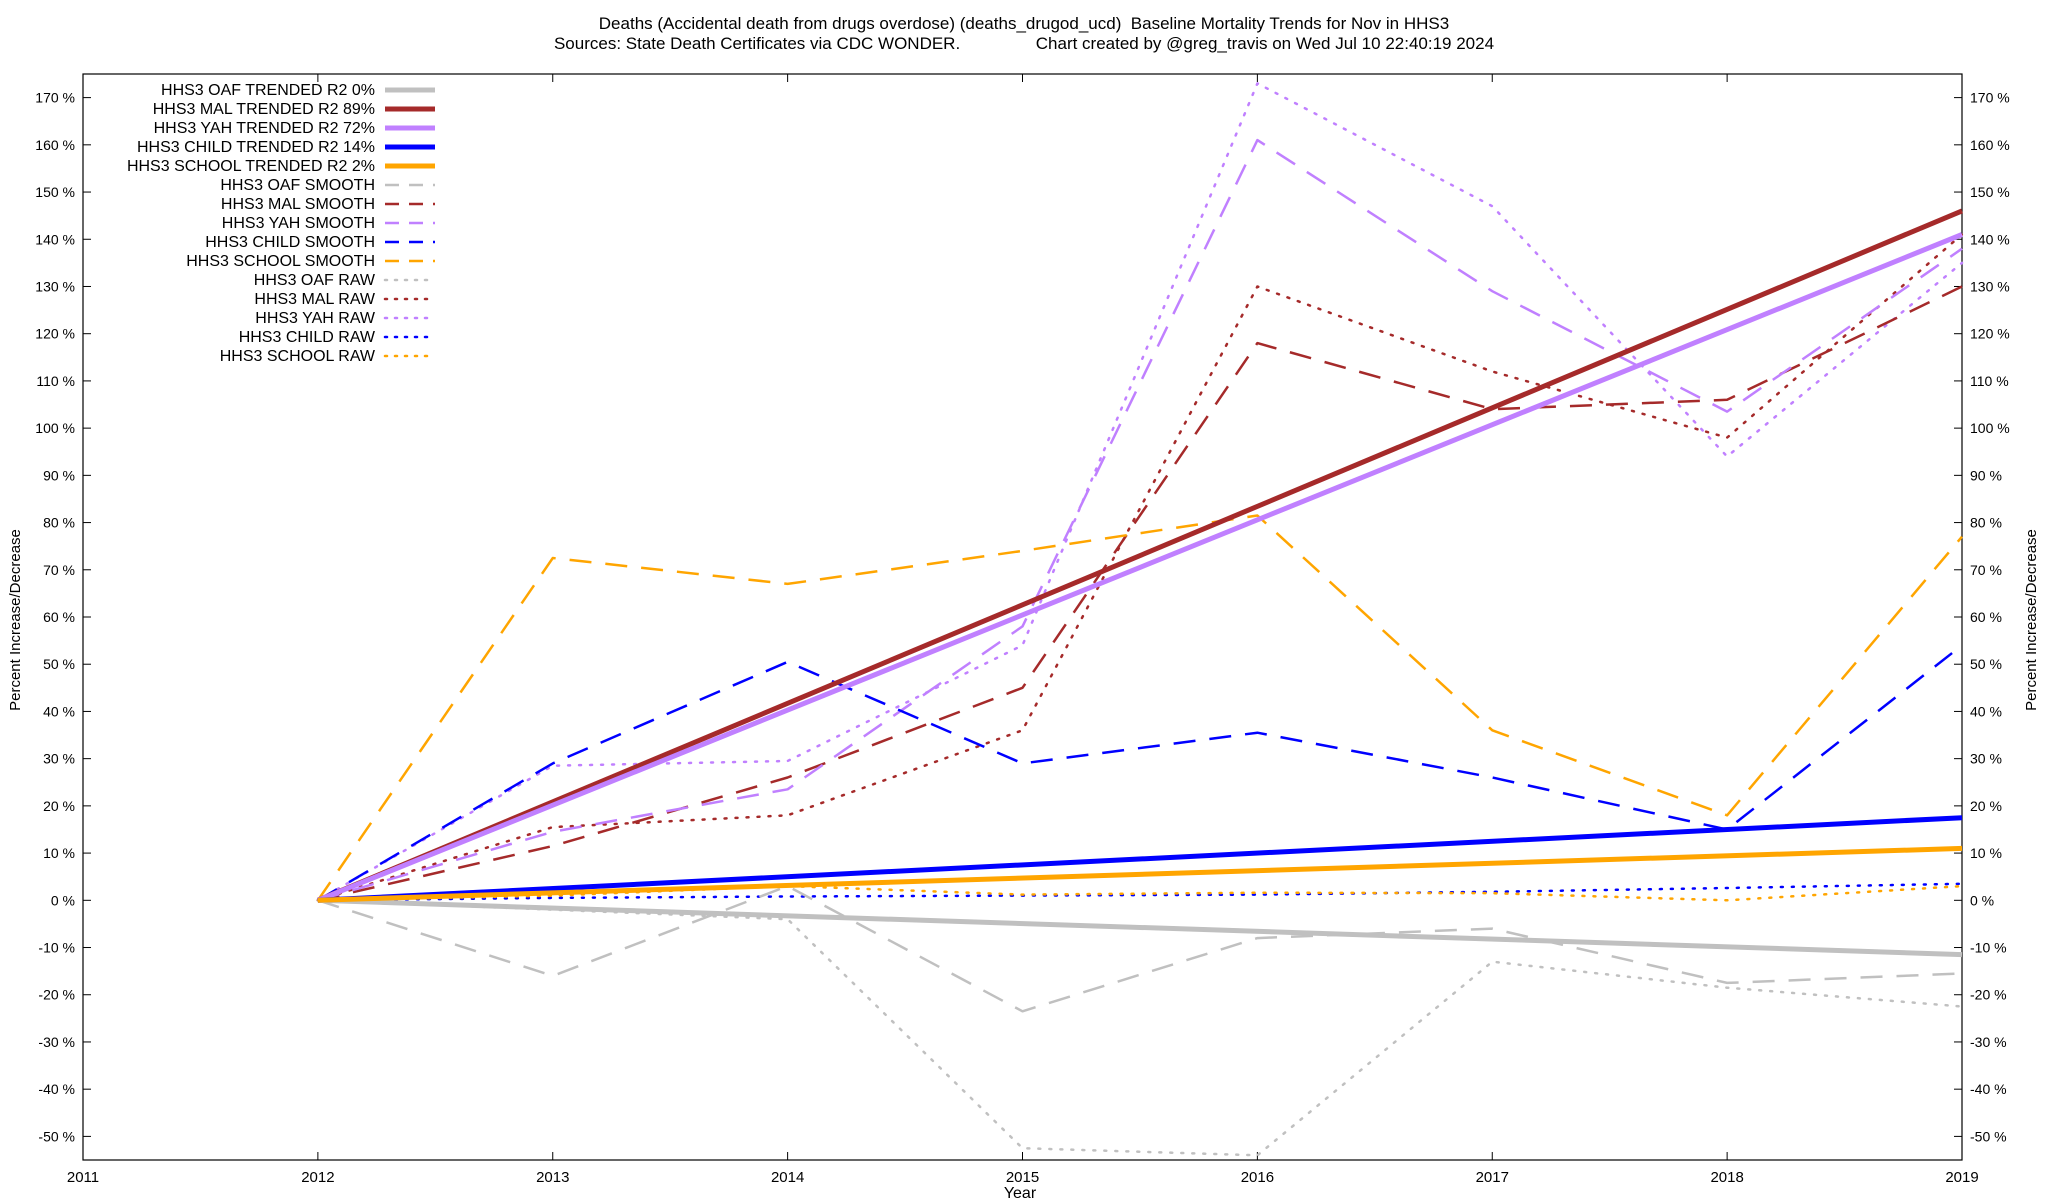 Image resolution: width=2048 pixels, height=1200 pixels. Describe the element at coordinates (55, 239) in the screenshot. I see `y-tick-label: 140 %` at that location.